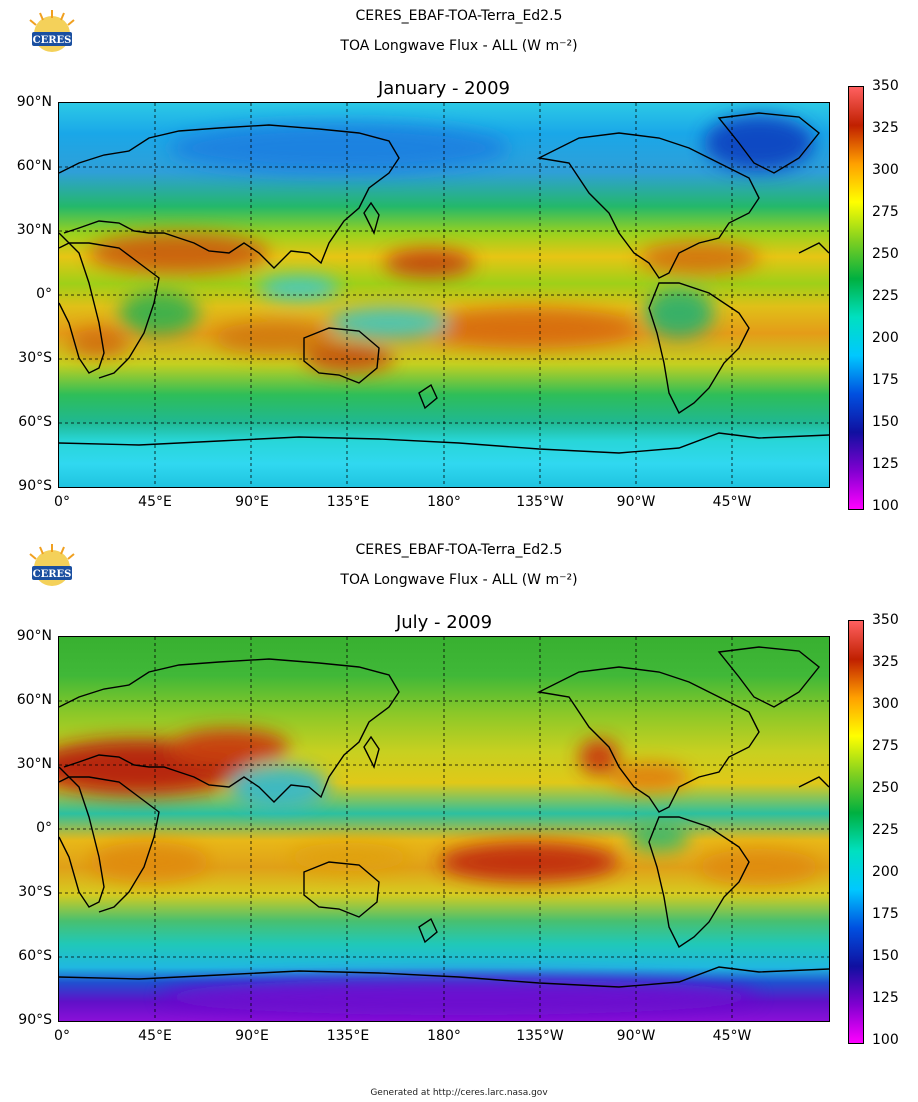 This screenshot has height=1102, width=918. What do you see at coordinates (444, 622) in the screenshot?
I see `map-title: July - 2009` at bounding box center [444, 622].